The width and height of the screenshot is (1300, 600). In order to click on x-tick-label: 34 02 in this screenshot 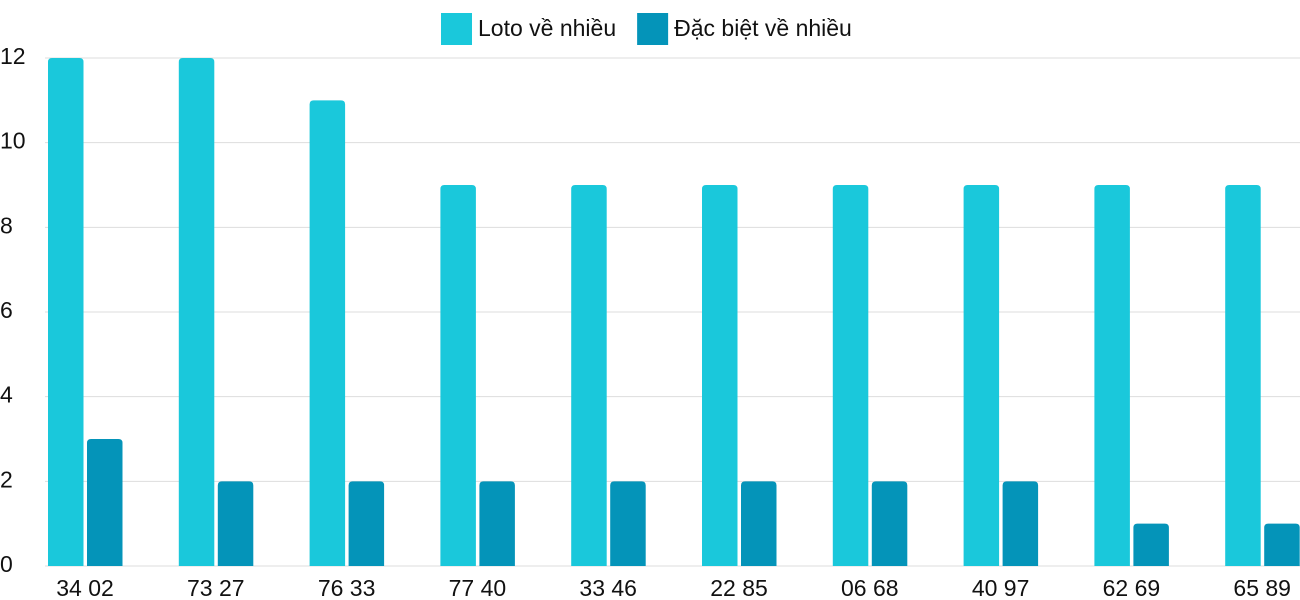, I will do `click(85, 587)`.